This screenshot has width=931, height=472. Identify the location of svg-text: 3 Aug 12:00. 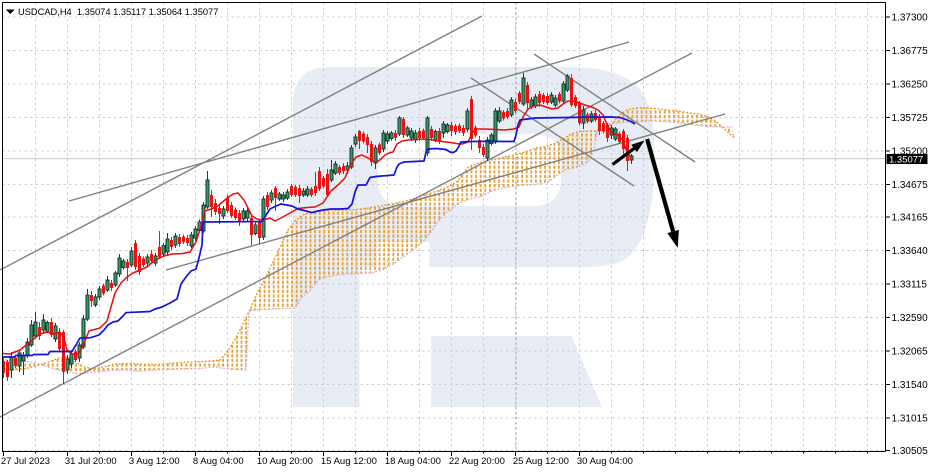
(154, 461).